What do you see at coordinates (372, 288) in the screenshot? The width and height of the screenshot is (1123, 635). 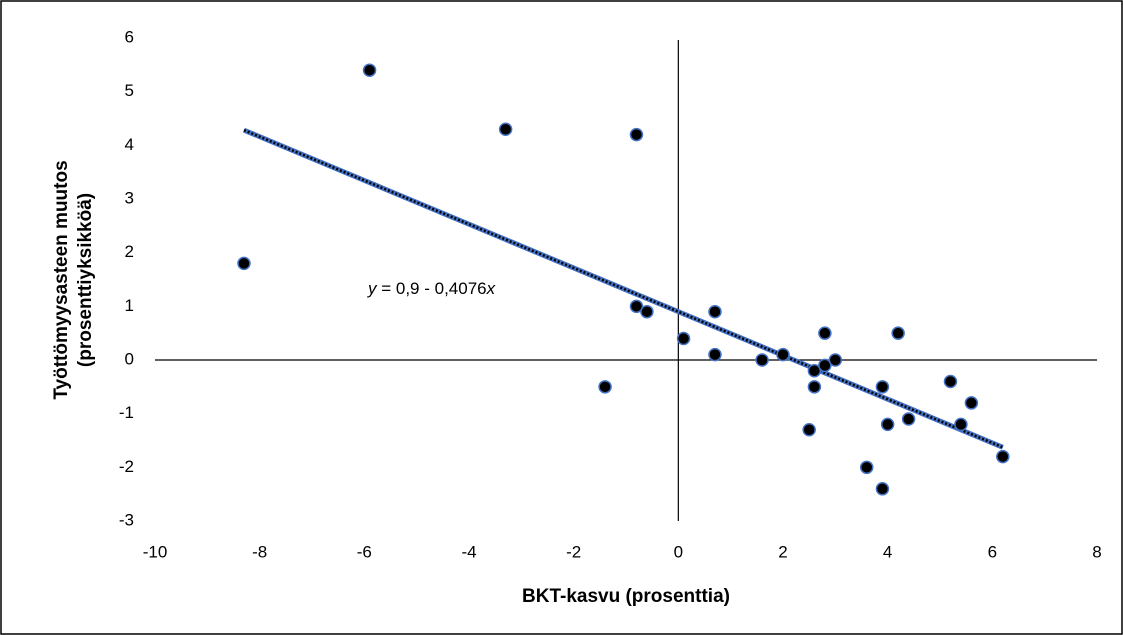 I see `equation-part: y` at bounding box center [372, 288].